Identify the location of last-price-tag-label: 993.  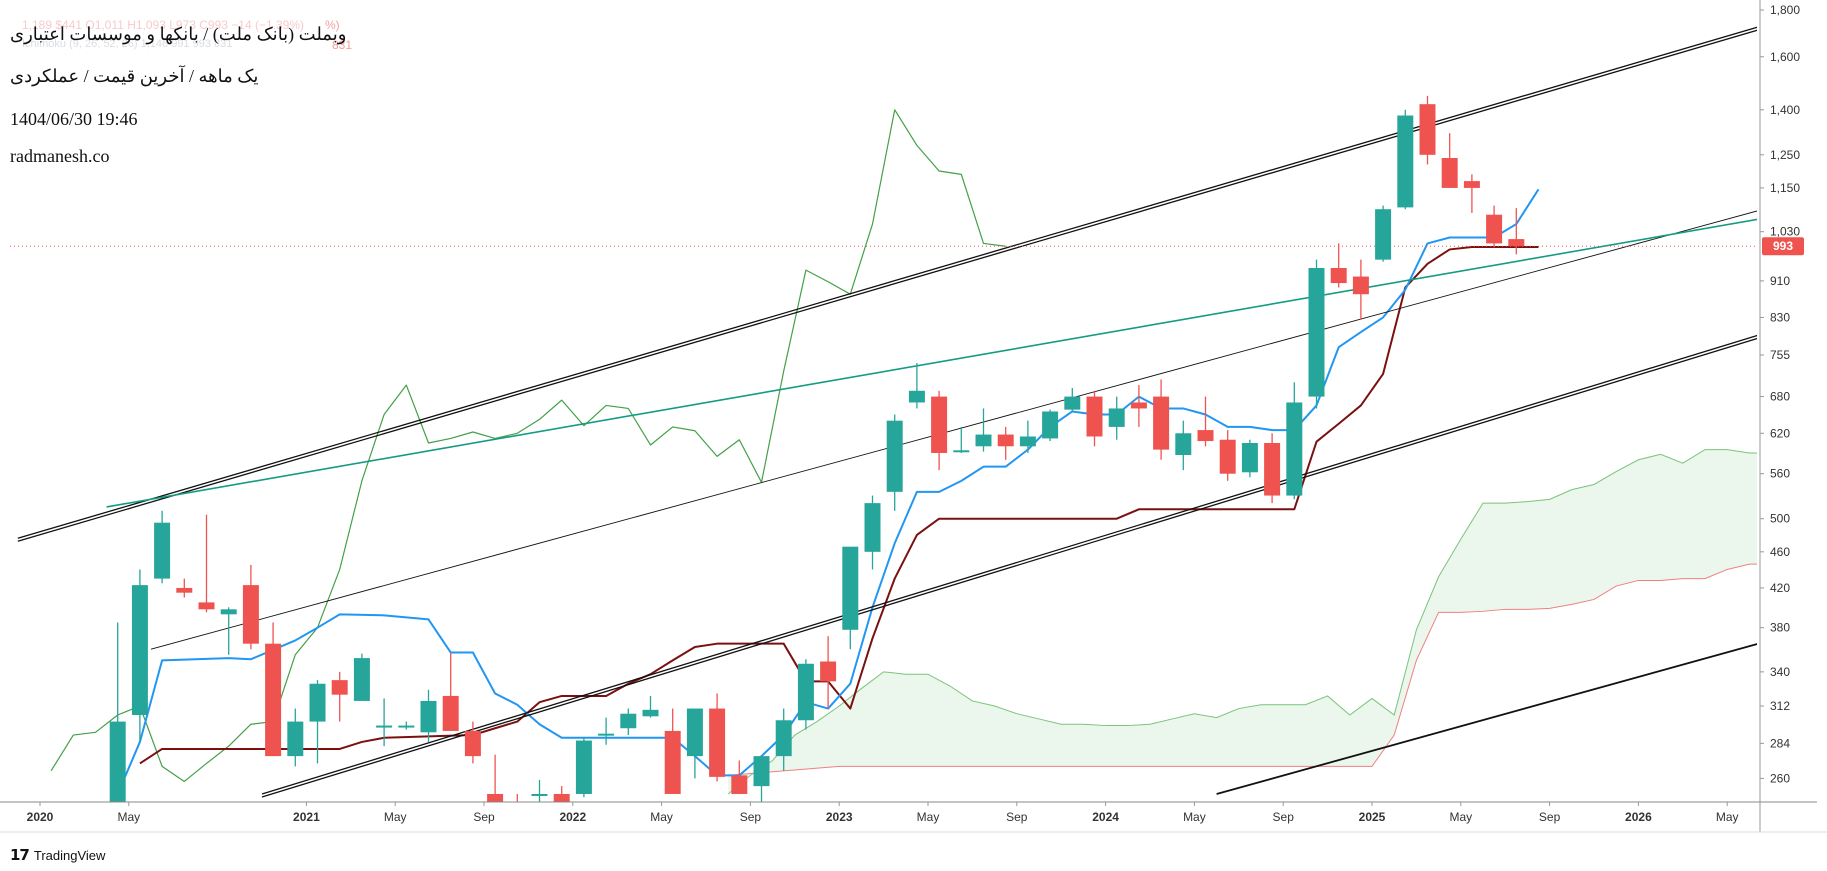
(1783, 246).